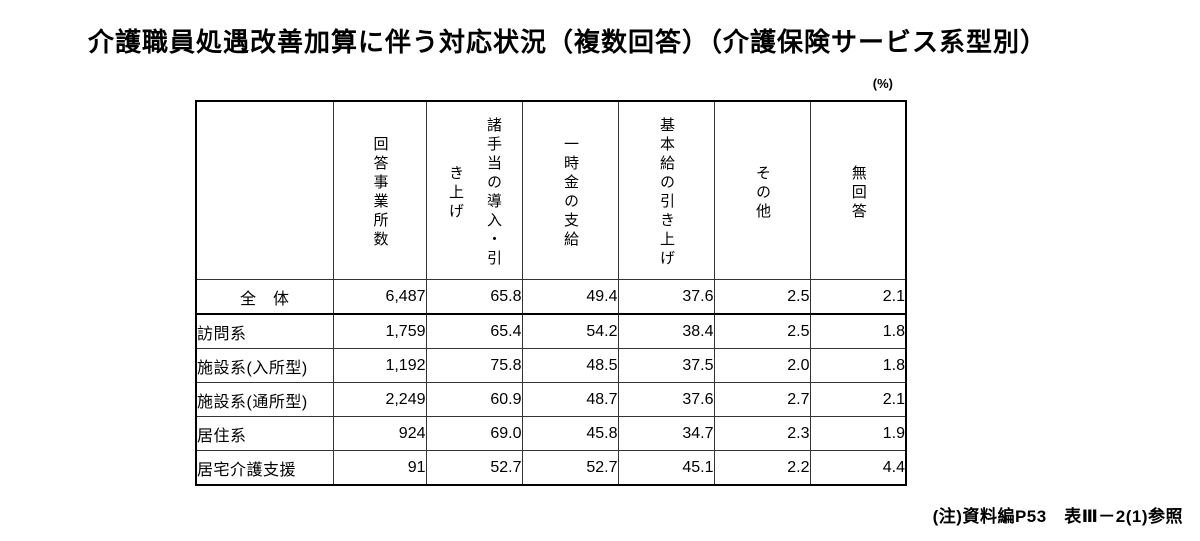 This screenshot has width=1200, height=541. Describe the element at coordinates (666, 433) in the screenshot. I see `value-cell: 34.7` at that location.